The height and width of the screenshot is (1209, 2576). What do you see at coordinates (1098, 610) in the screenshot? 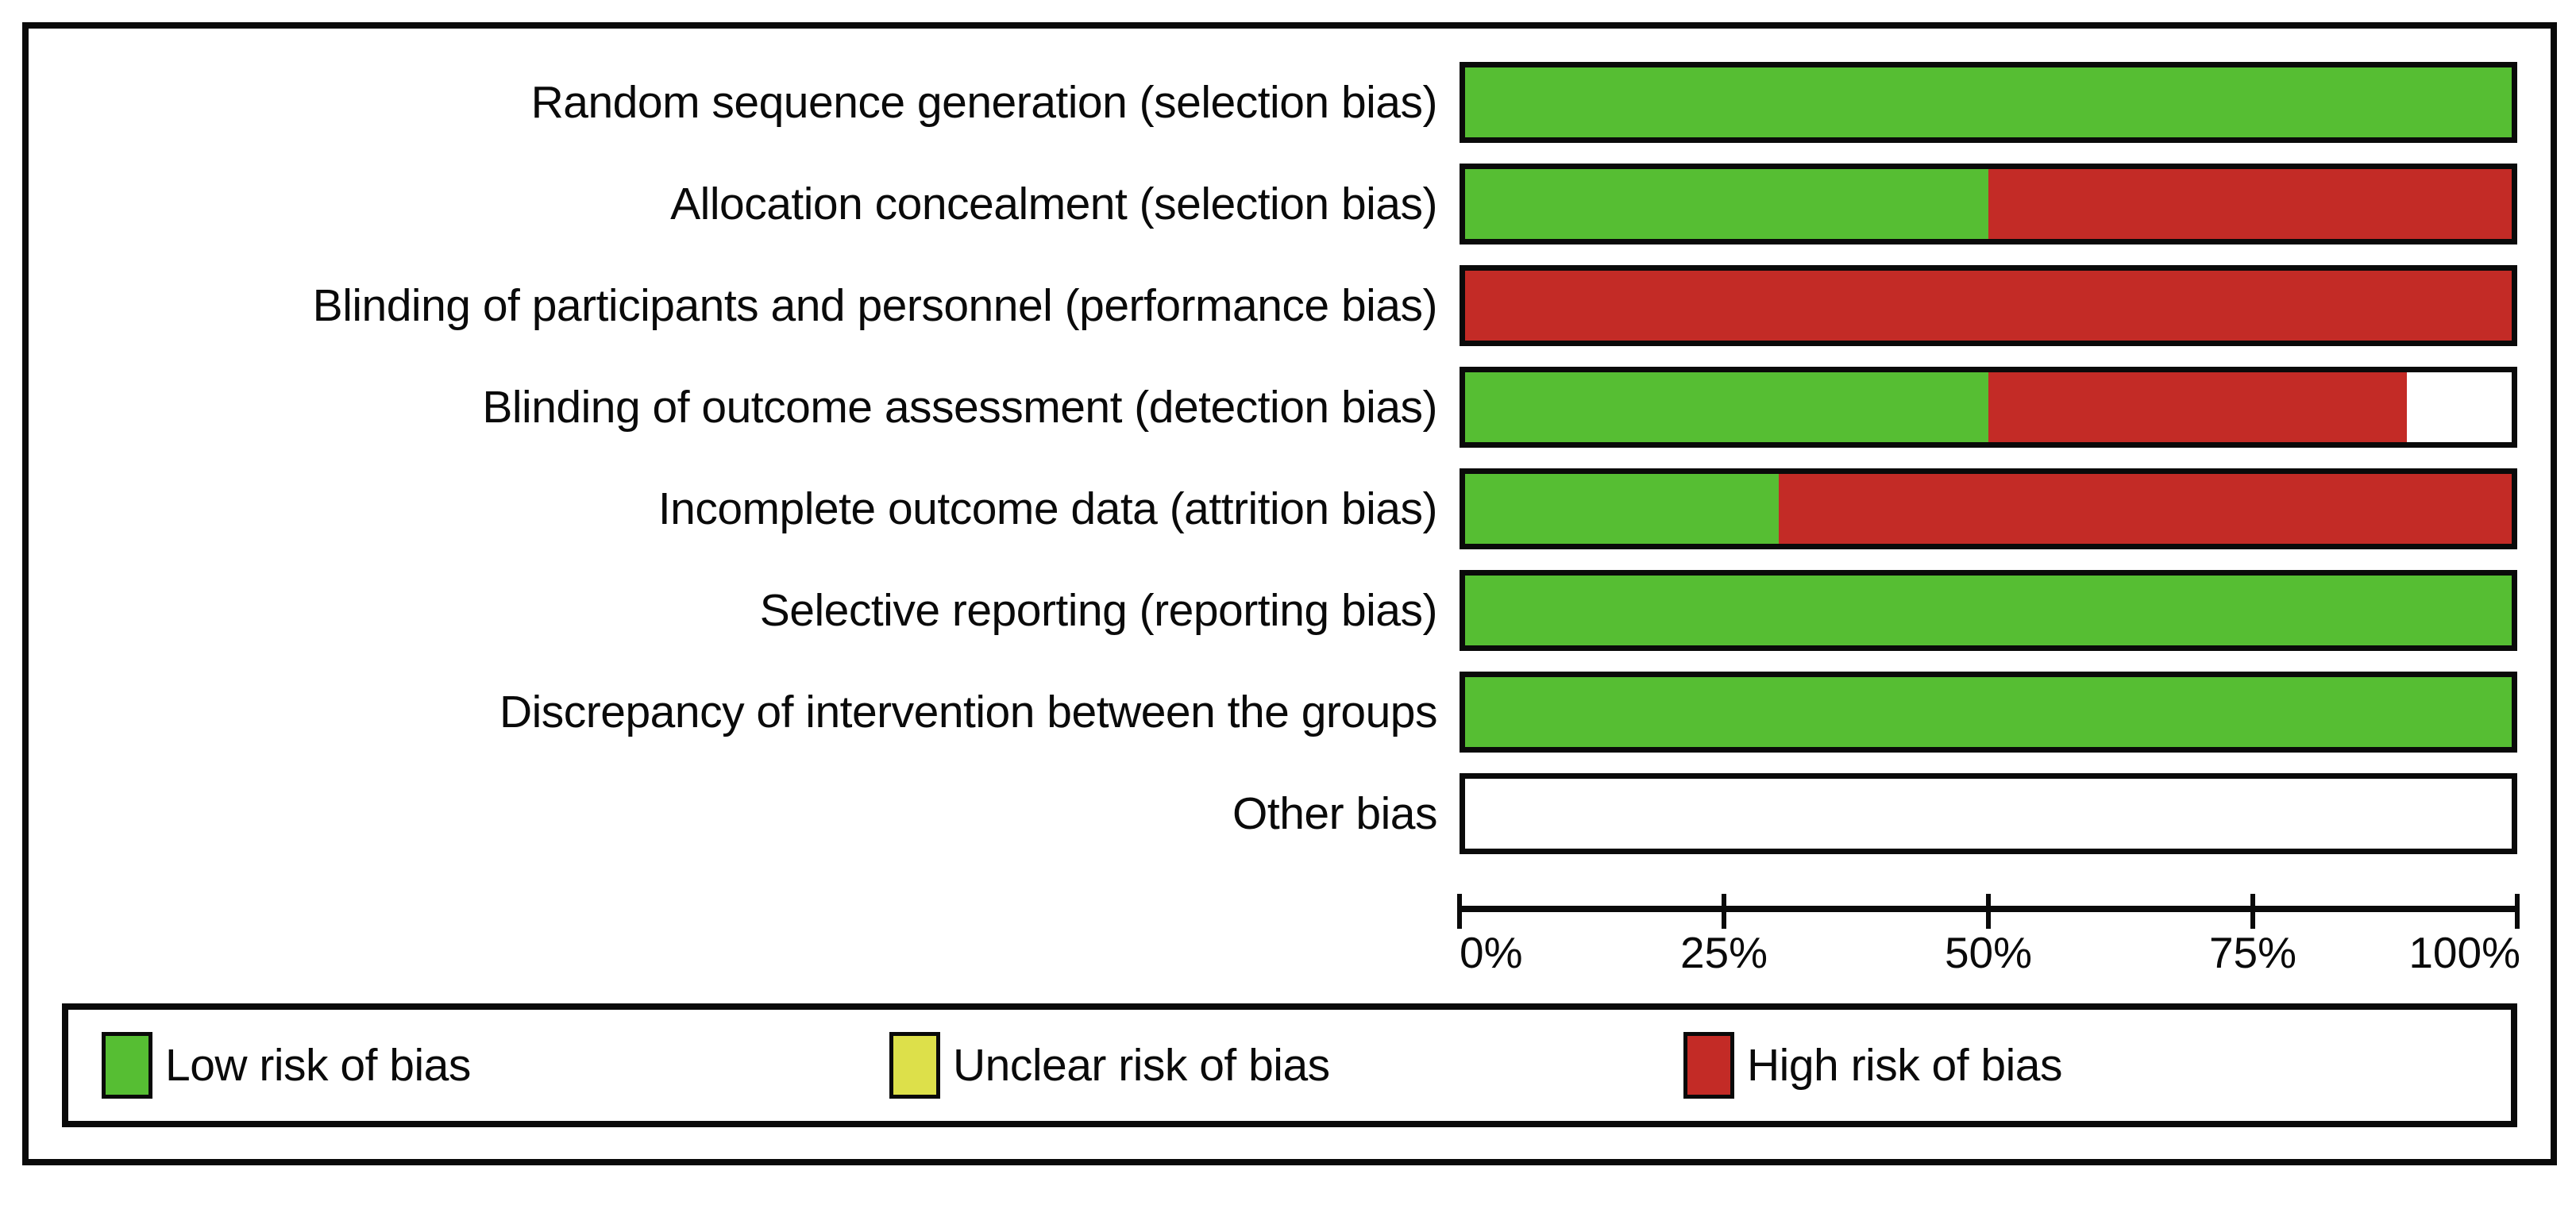
I see `bias-domain-label: Selective reporting (reporting bias)` at bounding box center [1098, 610].